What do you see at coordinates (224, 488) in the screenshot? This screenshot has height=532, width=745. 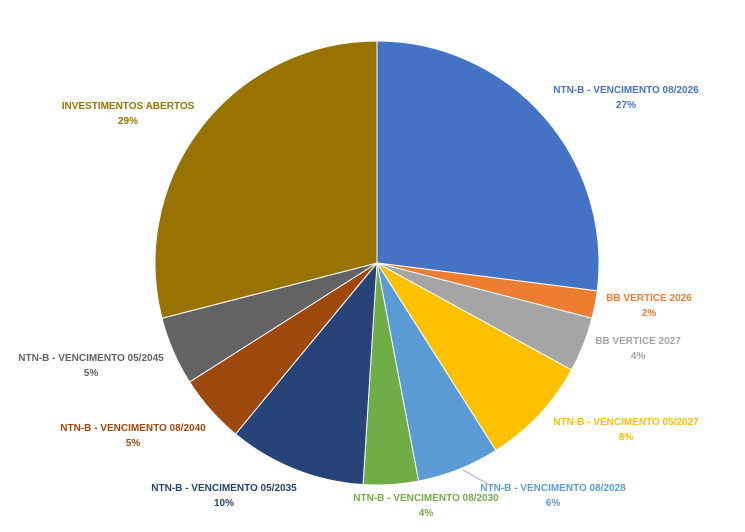 I see `slice-category-label: NTN-B - VENCIMENTO 05/2035` at bounding box center [224, 488].